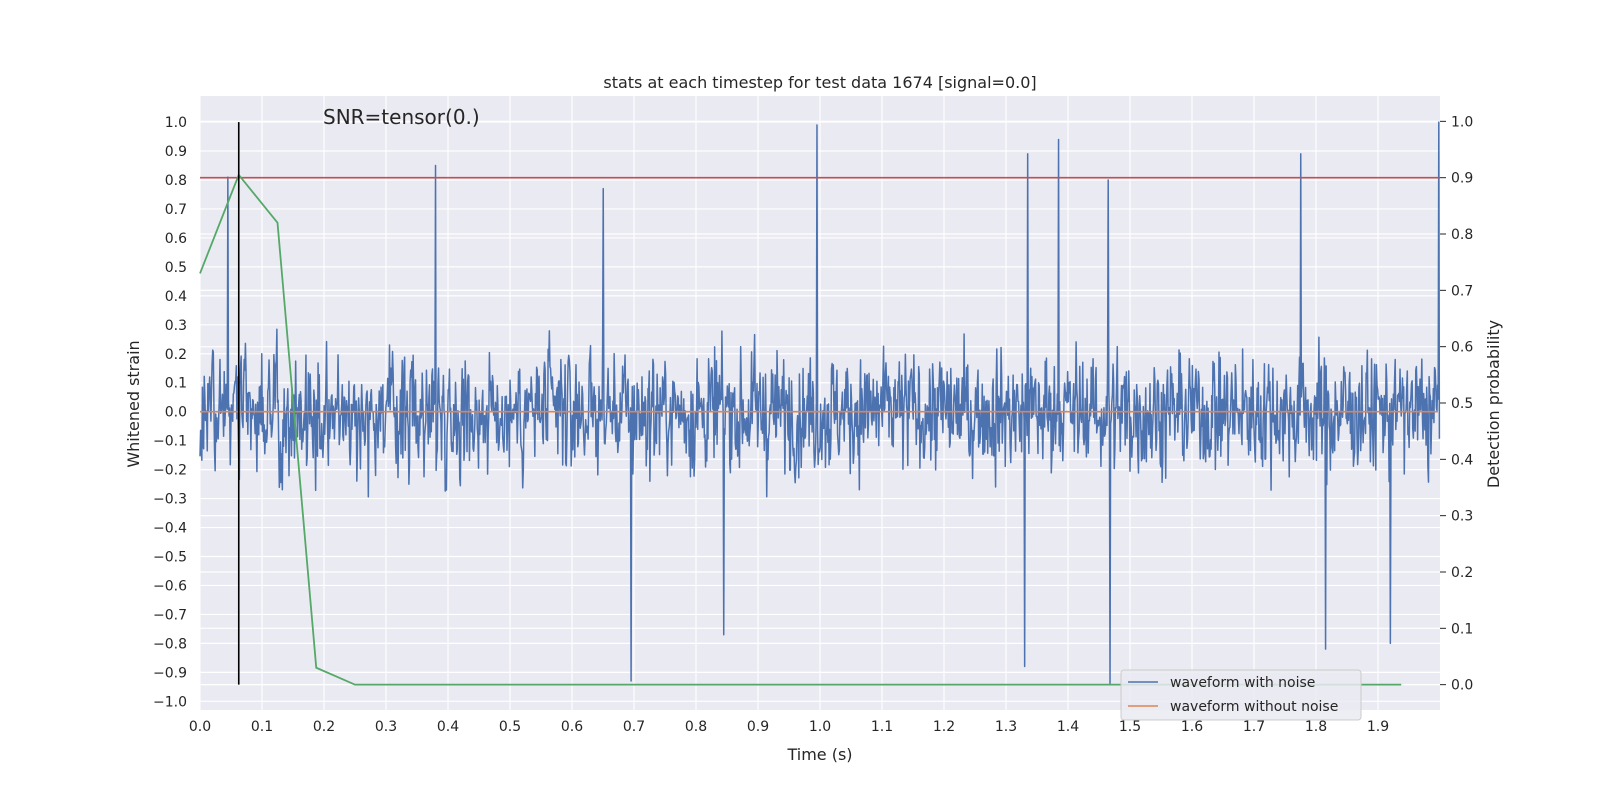  I want to click on y-right-tick-label: 1.0, so click(1462, 122).